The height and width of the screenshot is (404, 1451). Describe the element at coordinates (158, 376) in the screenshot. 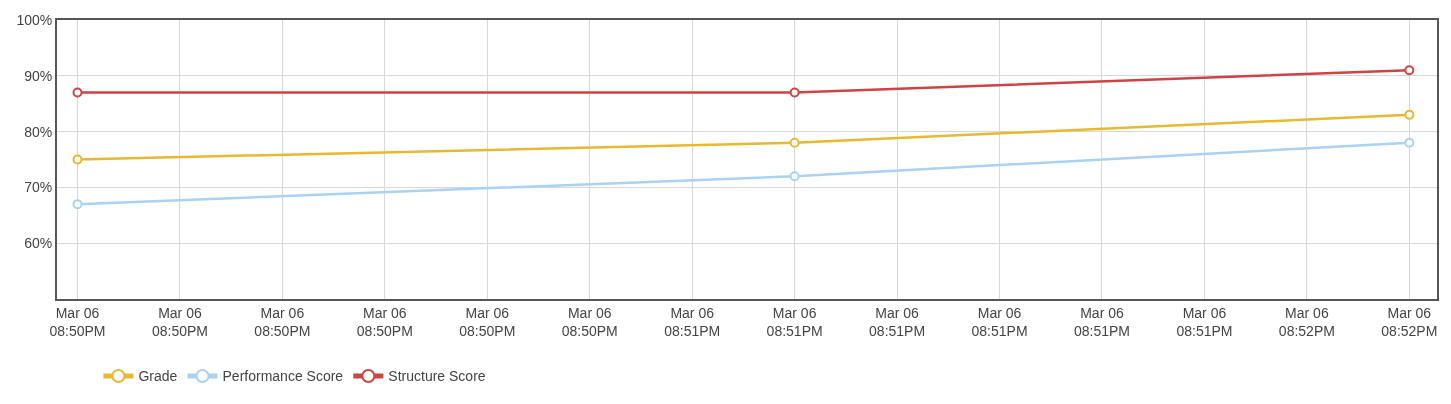

I see `legend-label: Grade` at that location.